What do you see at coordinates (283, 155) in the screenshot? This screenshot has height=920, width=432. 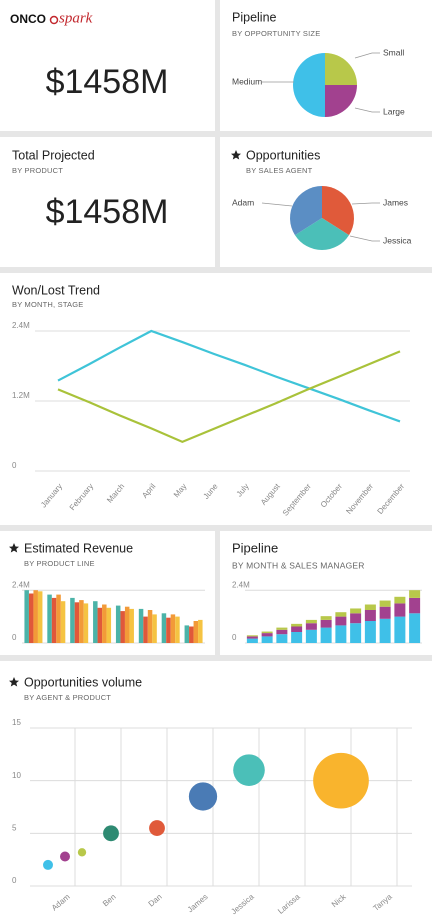 I see `chart-title: Opportunities` at bounding box center [283, 155].